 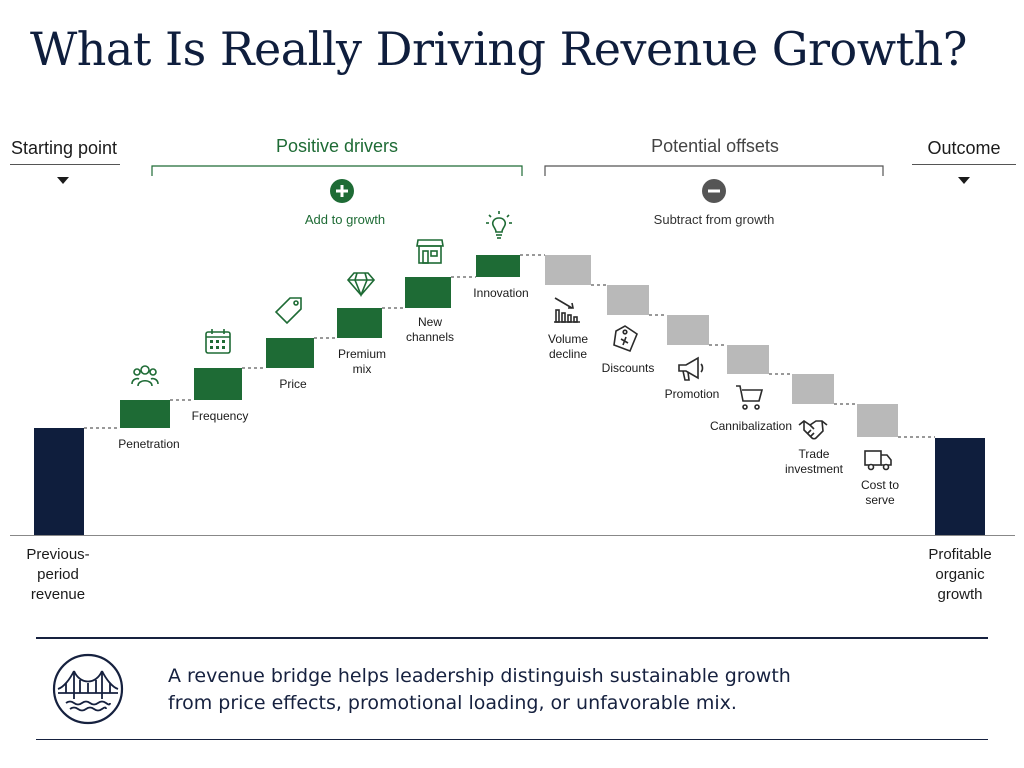 I want to click on profitable-organic-growth-bar, so click(x=960, y=486).